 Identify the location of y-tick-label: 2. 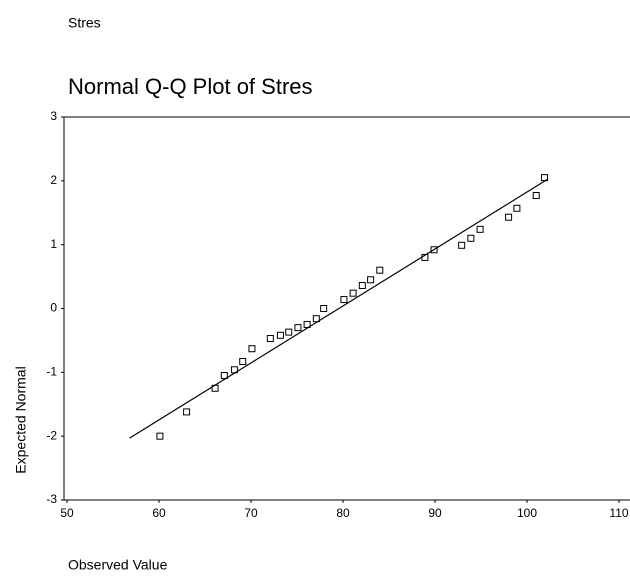
(53, 180).